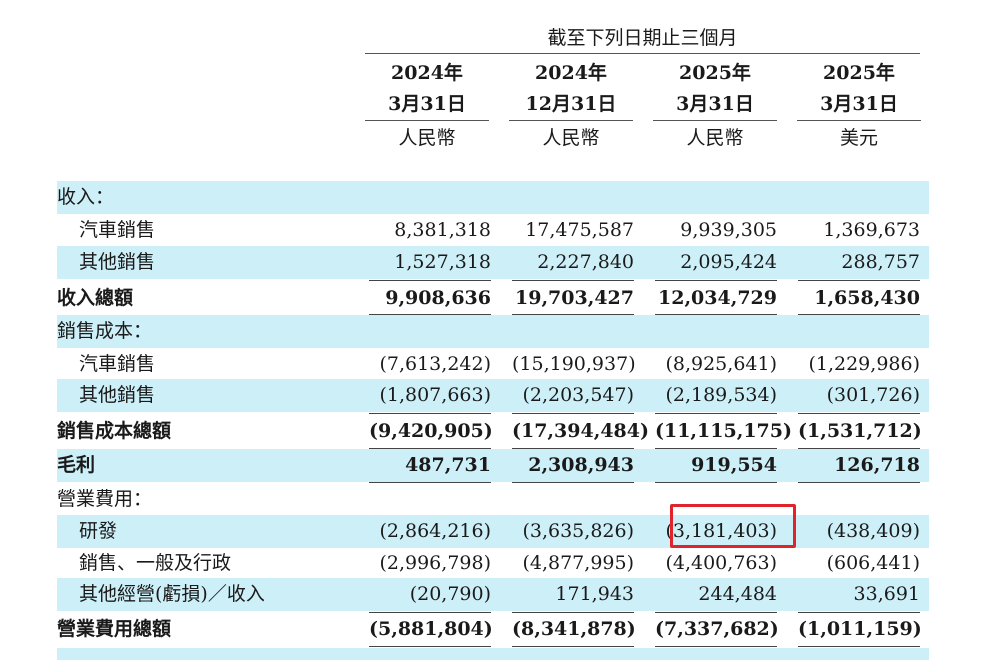 The height and width of the screenshot is (660, 1000). What do you see at coordinates (114, 629) in the screenshot?
I see `row-label: 營業費用總額` at bounding box center [114, 629].